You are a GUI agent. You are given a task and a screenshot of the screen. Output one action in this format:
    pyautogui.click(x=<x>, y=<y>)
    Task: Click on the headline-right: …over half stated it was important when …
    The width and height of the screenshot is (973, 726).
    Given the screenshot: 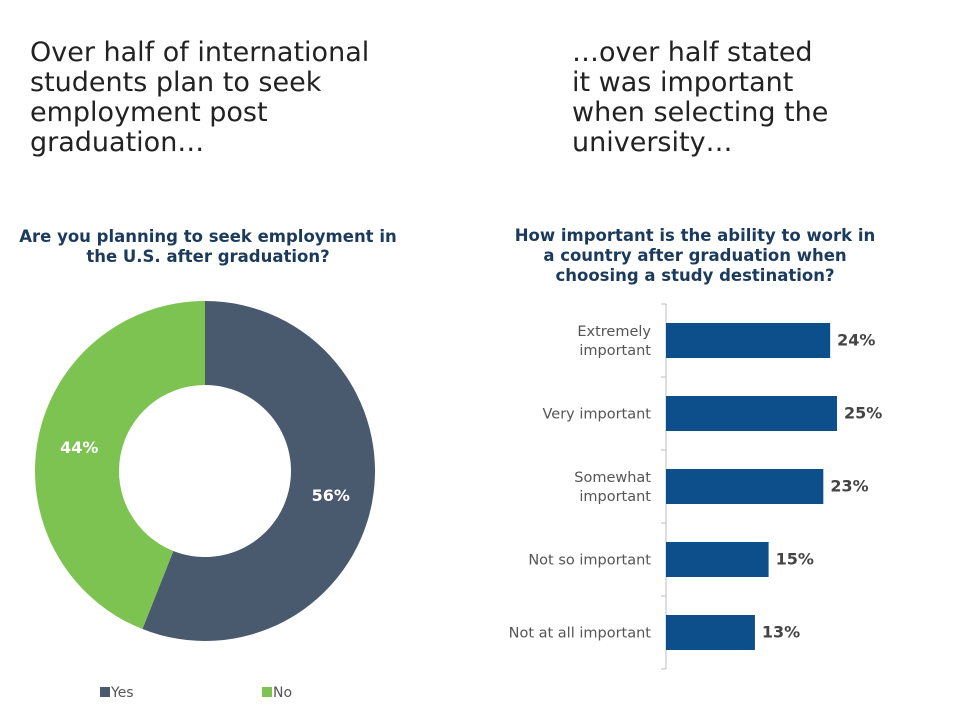 What is the action you would take?
    pyautogui.click(x=700, y=97)
    